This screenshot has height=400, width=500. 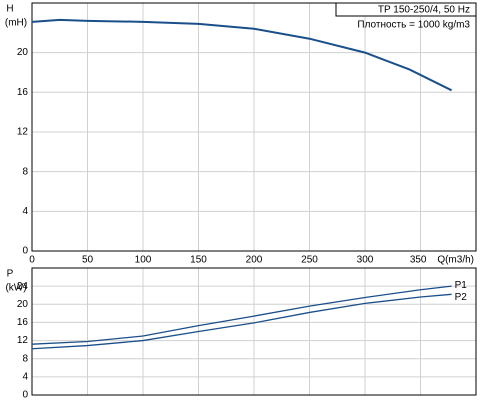 I want to click on x-tick-label: 100, so click(x=143, y=260).